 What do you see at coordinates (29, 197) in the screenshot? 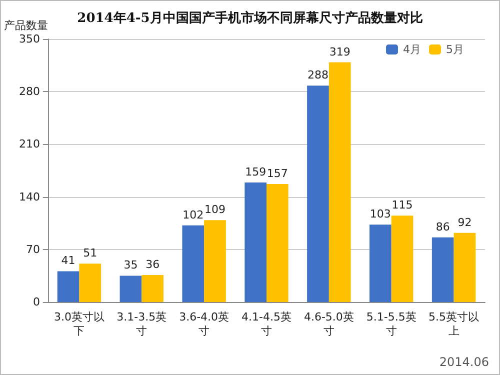
I see `y-tick-label: 140` at bounding box center [29, 197].